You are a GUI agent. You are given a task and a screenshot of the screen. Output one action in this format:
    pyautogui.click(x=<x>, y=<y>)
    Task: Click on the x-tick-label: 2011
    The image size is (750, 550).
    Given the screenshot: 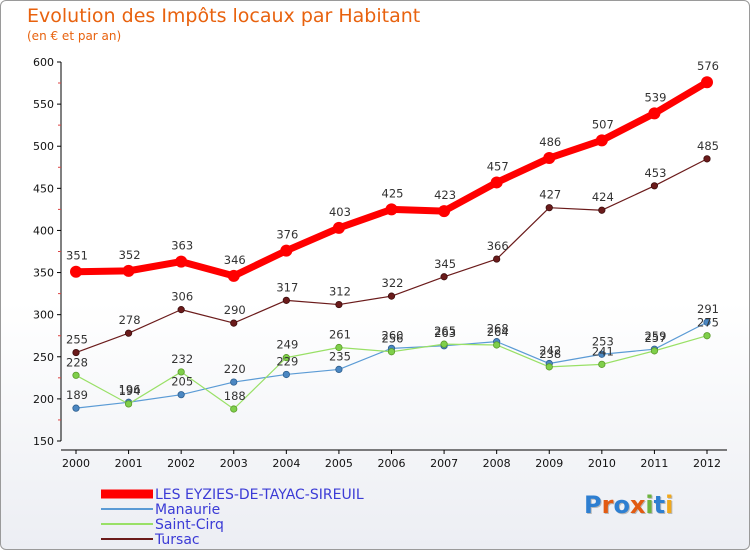 What is the action you would take?
    pyautogui.click(x=654, y=463)
    